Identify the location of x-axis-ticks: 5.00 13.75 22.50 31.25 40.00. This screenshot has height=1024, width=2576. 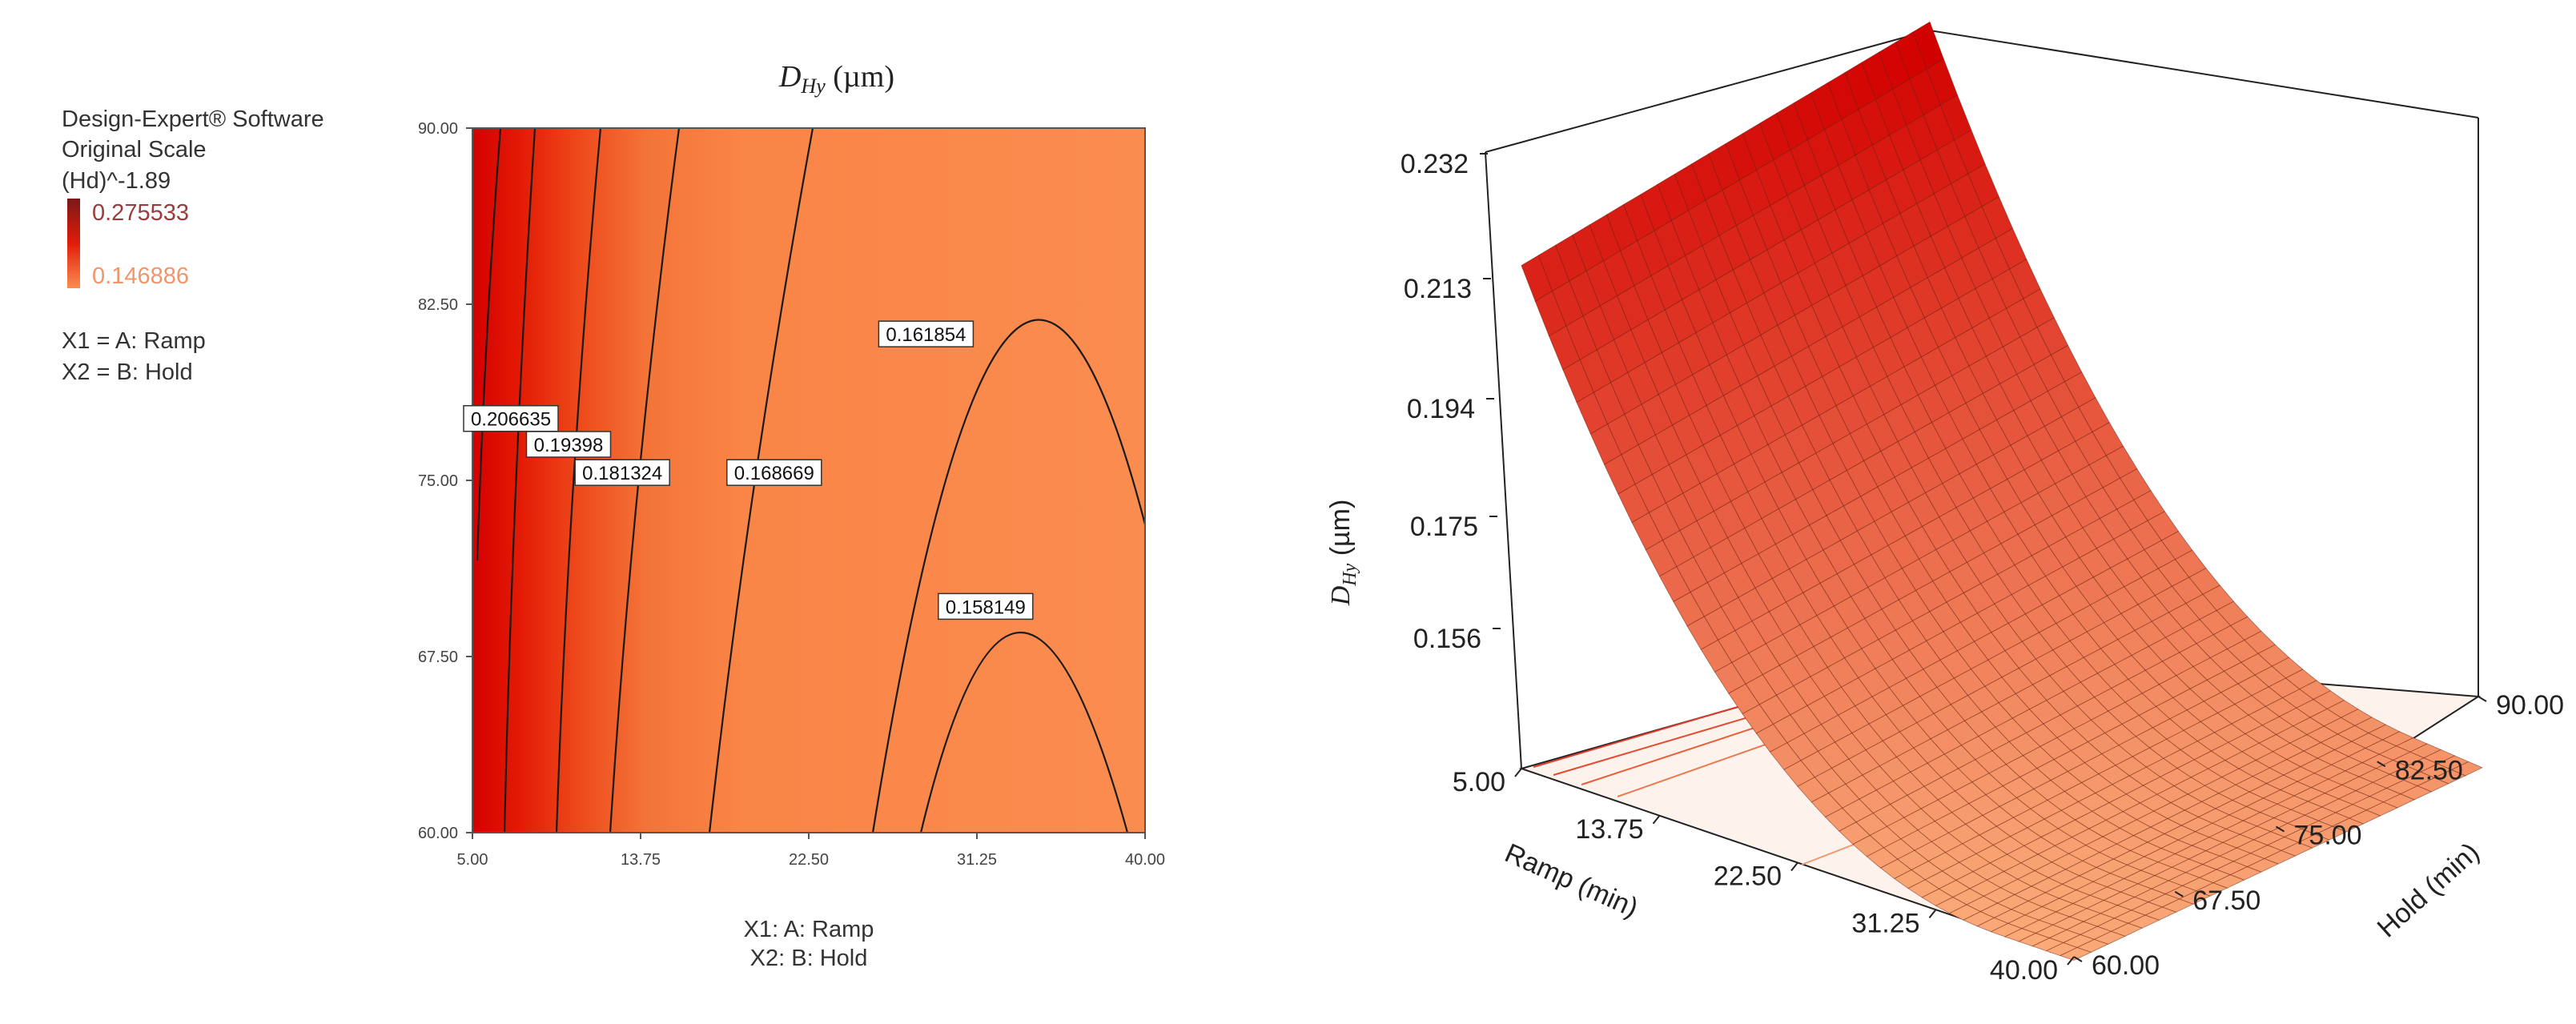
(1764, 876).